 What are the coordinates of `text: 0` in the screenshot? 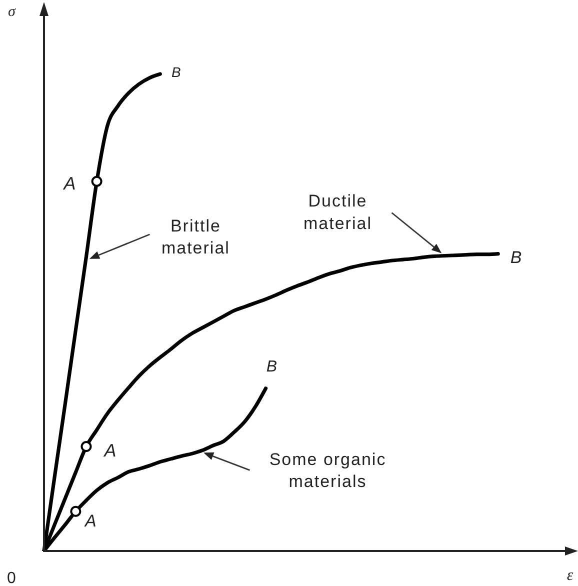 It's located at (12, 578).